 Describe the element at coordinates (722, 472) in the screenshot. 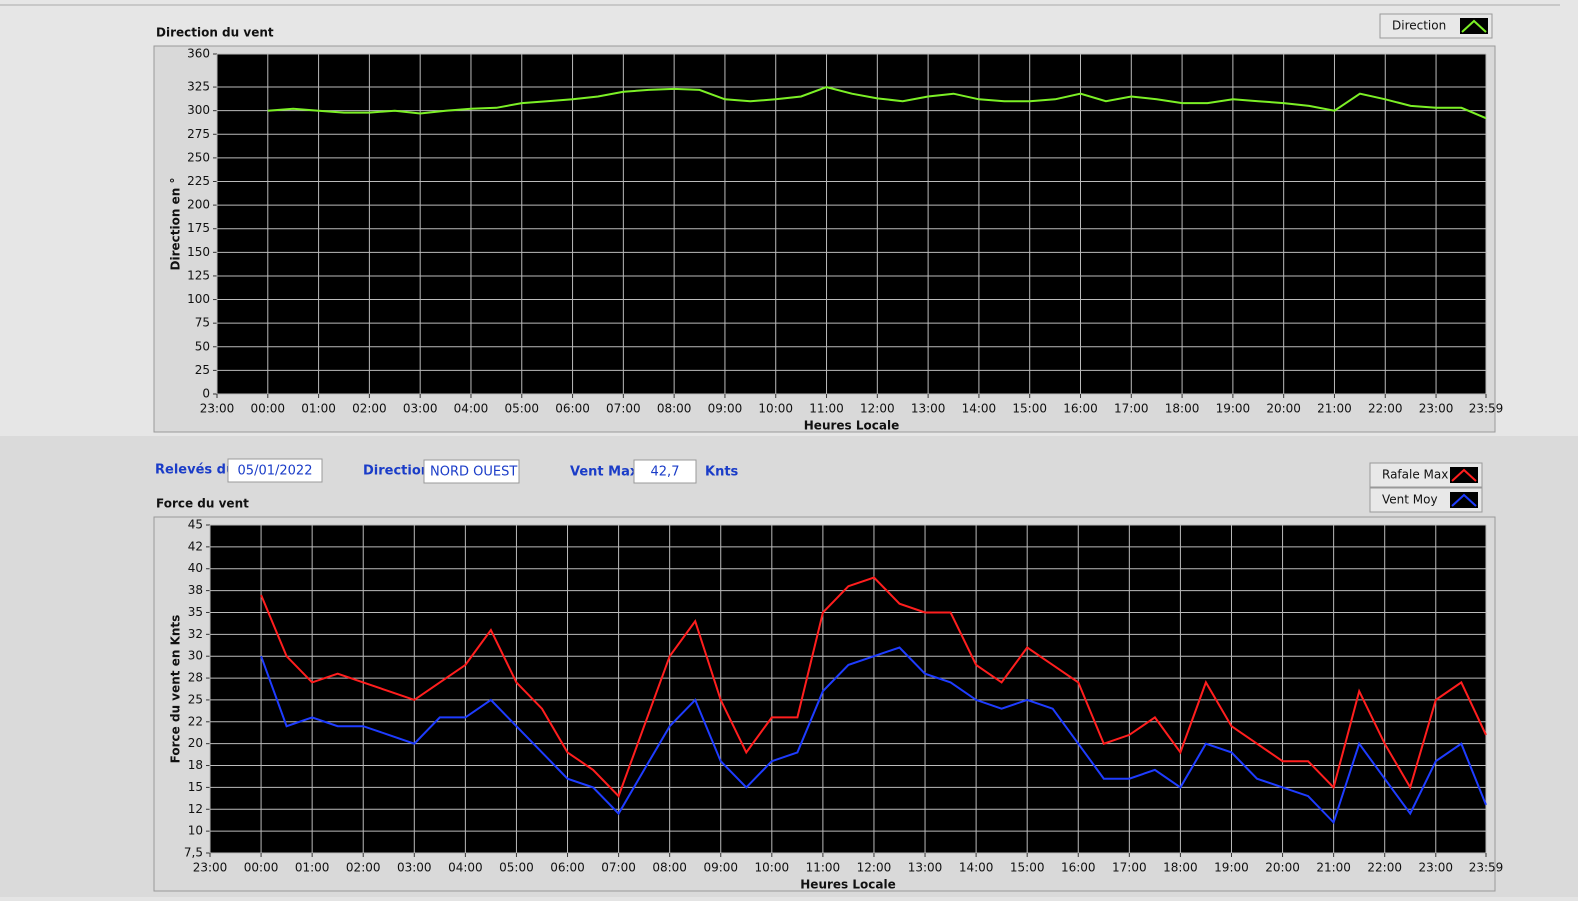

I see `unit-label: Knts` at that location.